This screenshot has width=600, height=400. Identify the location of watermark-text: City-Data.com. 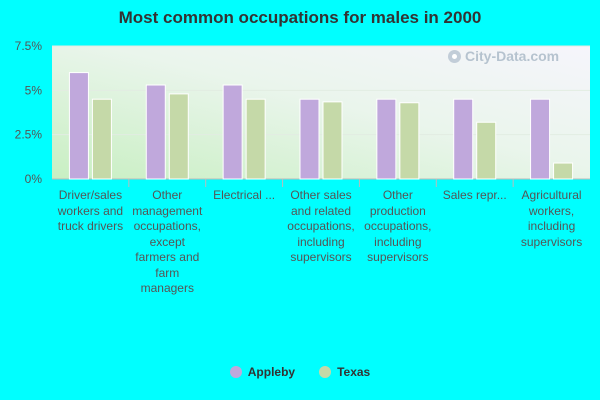
(512, 56).